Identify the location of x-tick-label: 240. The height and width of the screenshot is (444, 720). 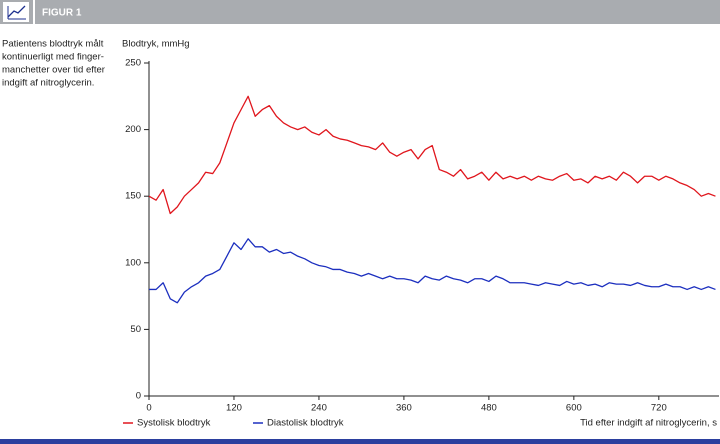
(319, 408).